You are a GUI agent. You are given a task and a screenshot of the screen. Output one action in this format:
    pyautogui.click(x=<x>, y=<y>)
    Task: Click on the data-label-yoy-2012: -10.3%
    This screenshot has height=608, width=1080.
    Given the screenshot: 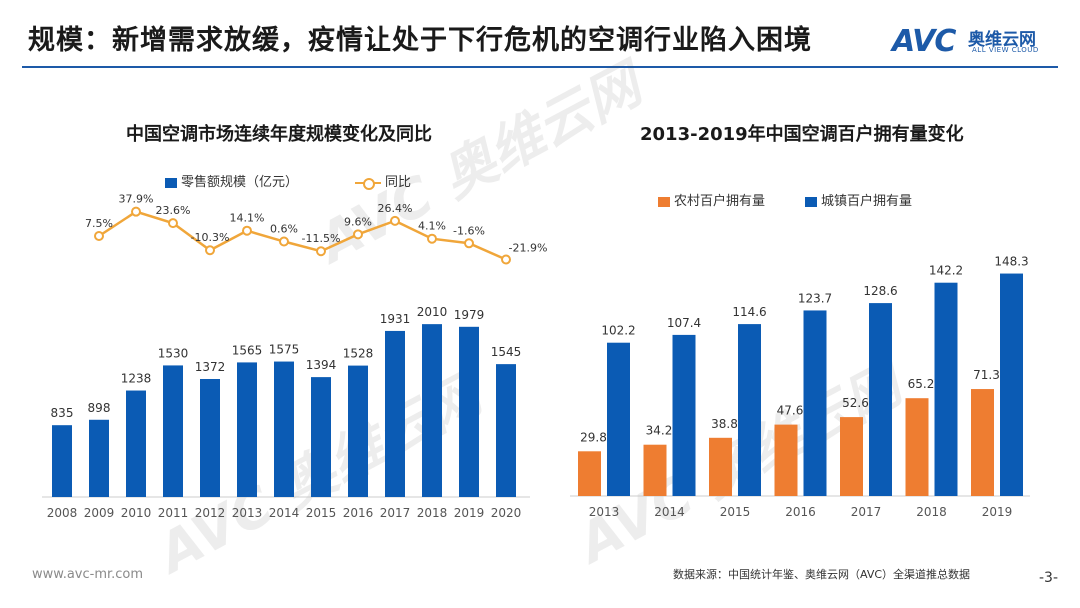 What is the action you would take?
    pyautogui.click(x=210, y=237)
    